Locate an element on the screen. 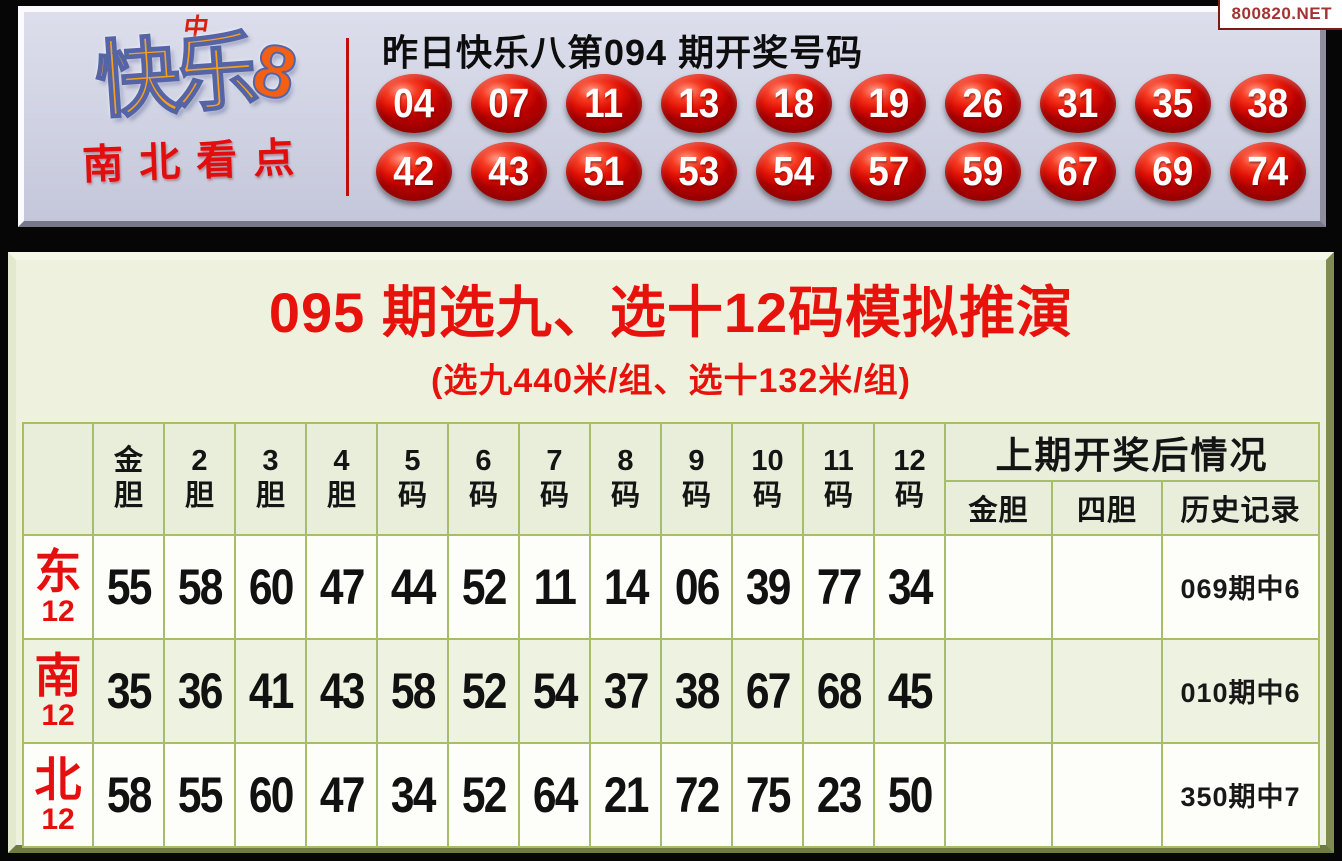 Image resolution: width=1342 pixels, height=861 pixels. corner-cell is located at coordinates (58, 478).